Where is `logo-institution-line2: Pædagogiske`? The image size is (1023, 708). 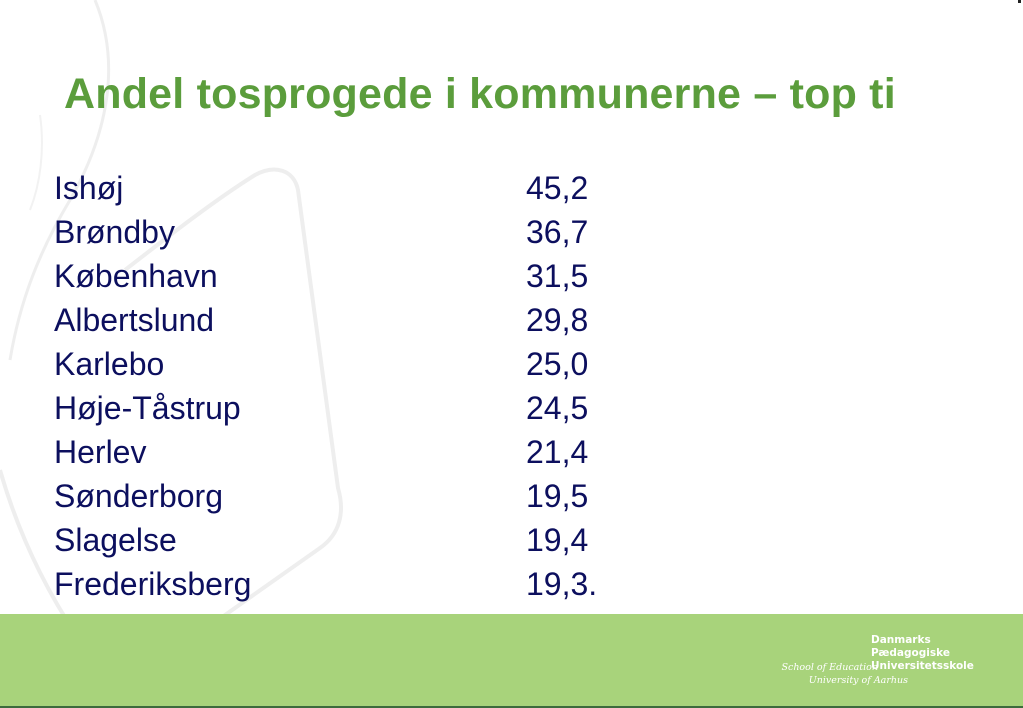
logo-institution-line2: Pædagogiske is located at coordinates (910, 653).